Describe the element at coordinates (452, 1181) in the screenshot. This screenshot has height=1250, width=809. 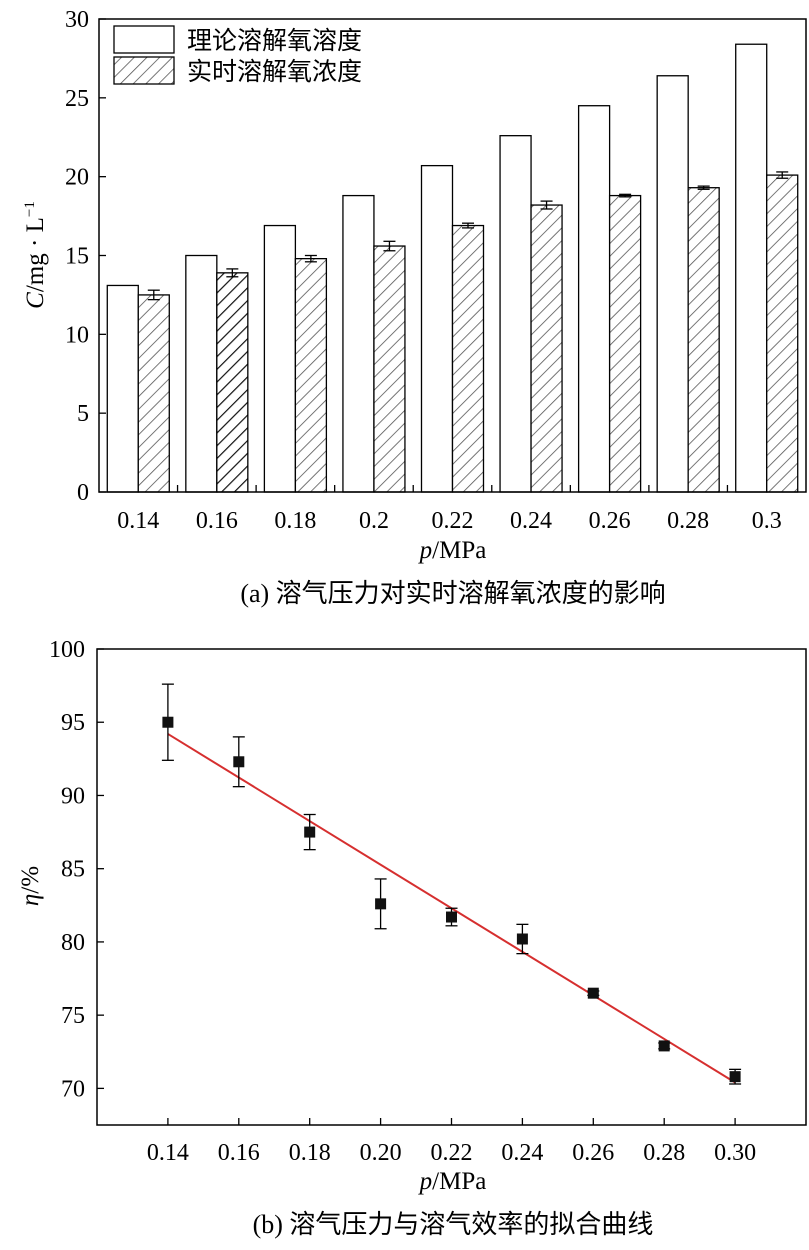
I see `chart-b-x-axis-title: p/MPa` at that location.